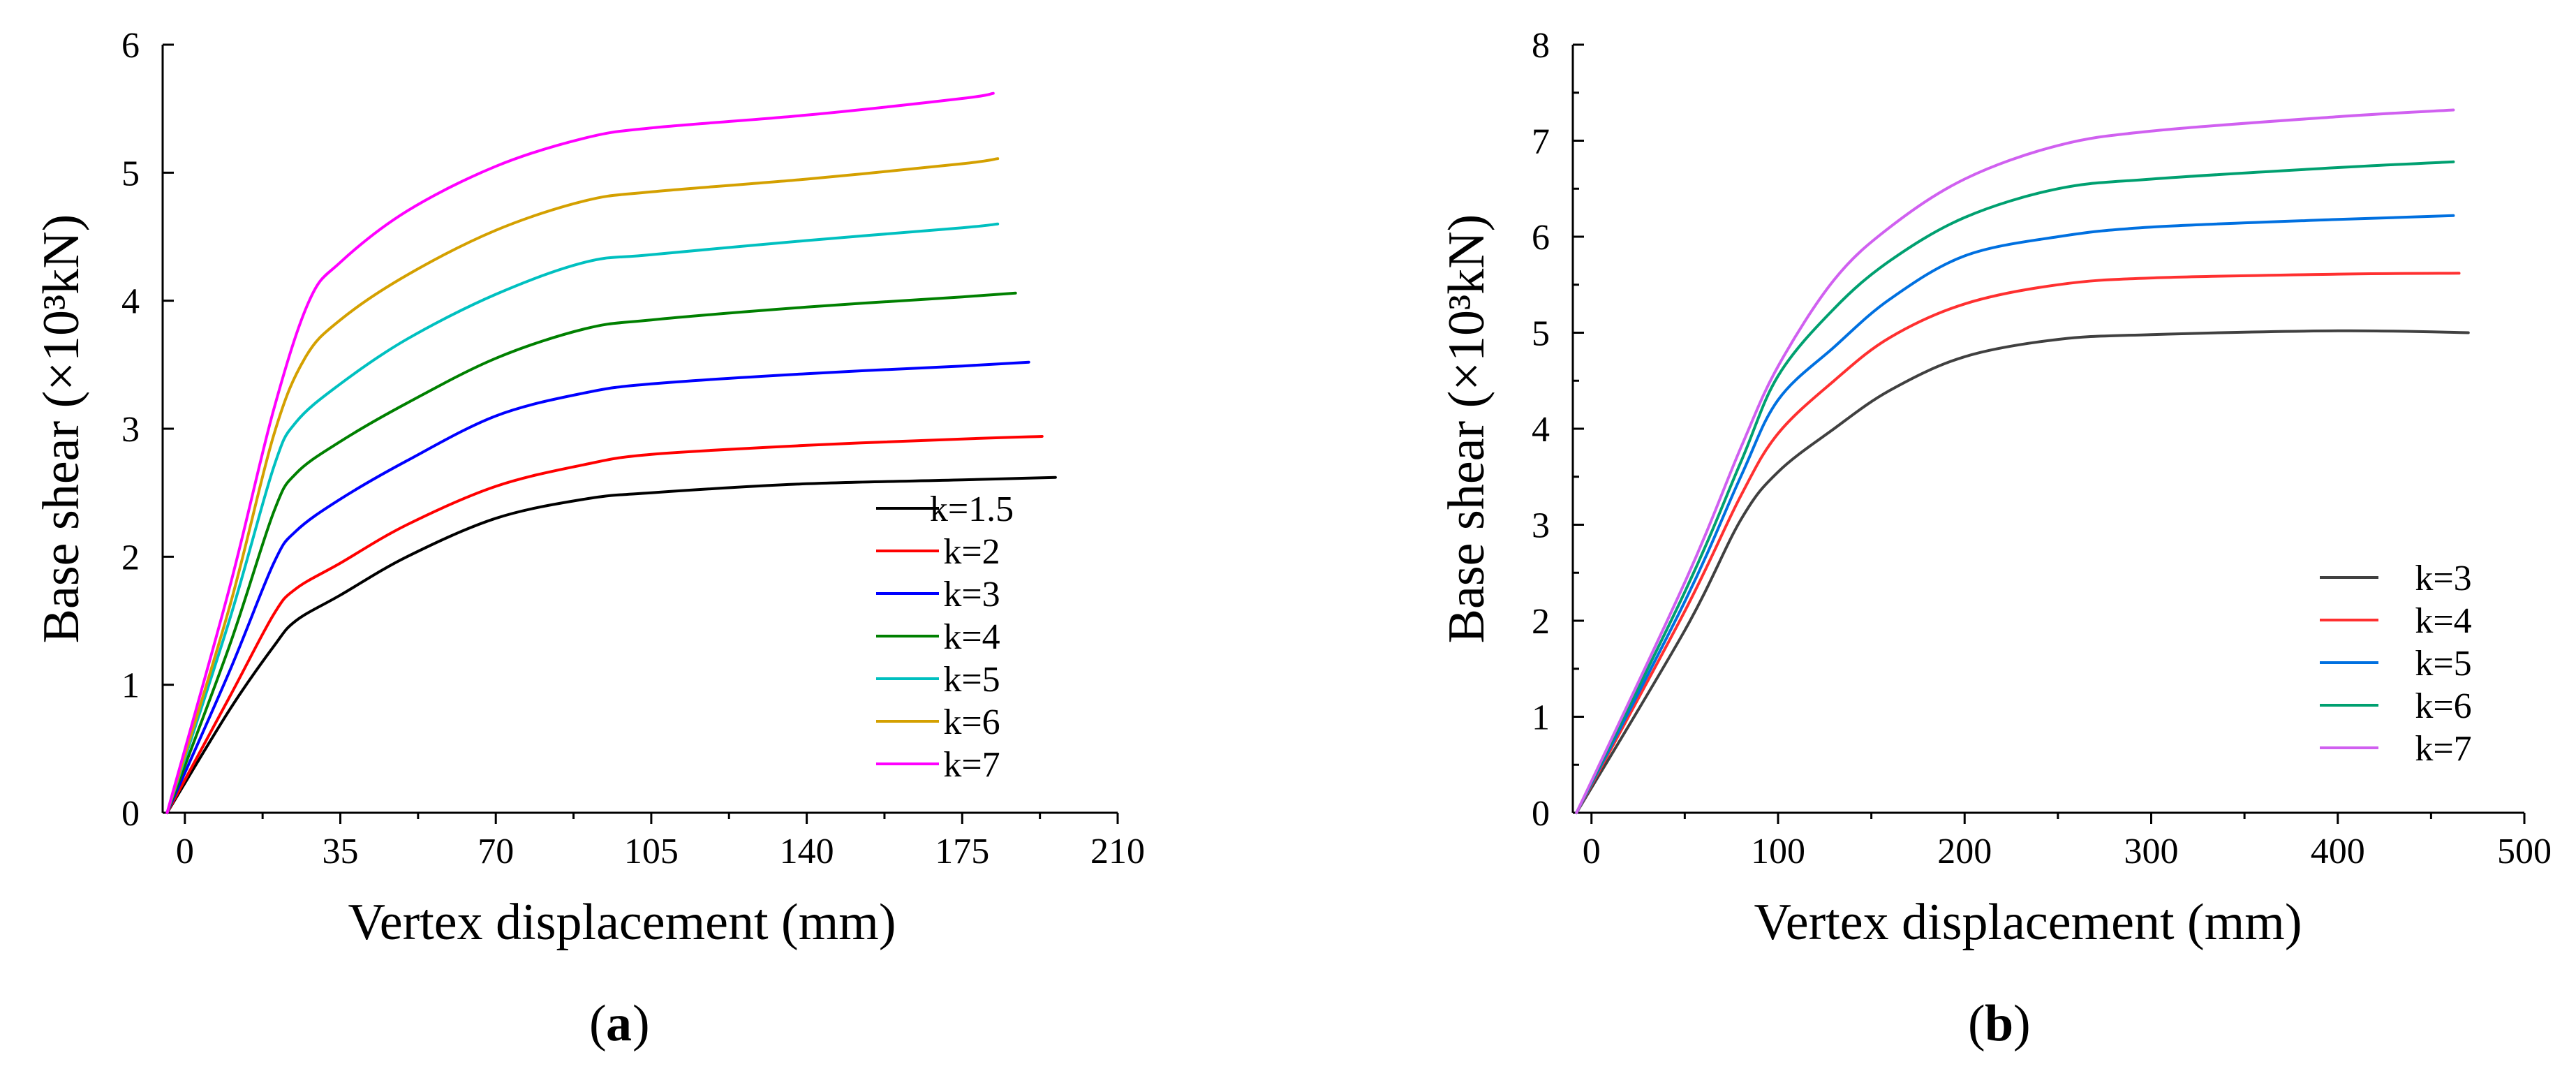  Describe the element at coordinates (972, 509) in the screenshot. I see `legend-label: k=1.5` at that location.